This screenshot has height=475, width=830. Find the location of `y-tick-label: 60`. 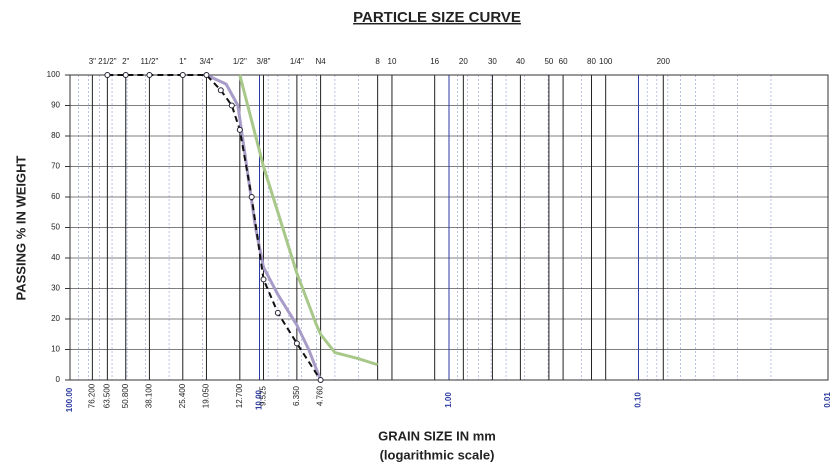

y-tick-label: 60 is located at coordinates (55, 196).